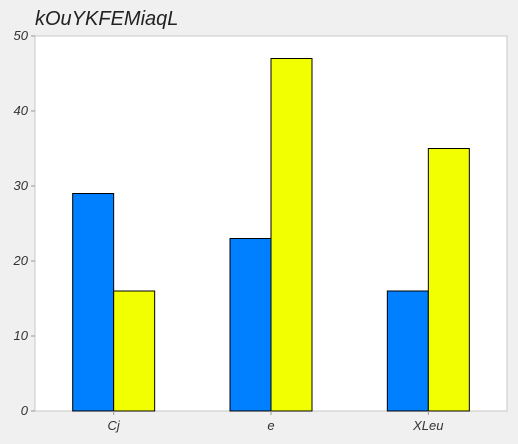 The height and width of the screenshot is (444, 518). I want to click on x-tick-label: Cj, so click(114, 425).